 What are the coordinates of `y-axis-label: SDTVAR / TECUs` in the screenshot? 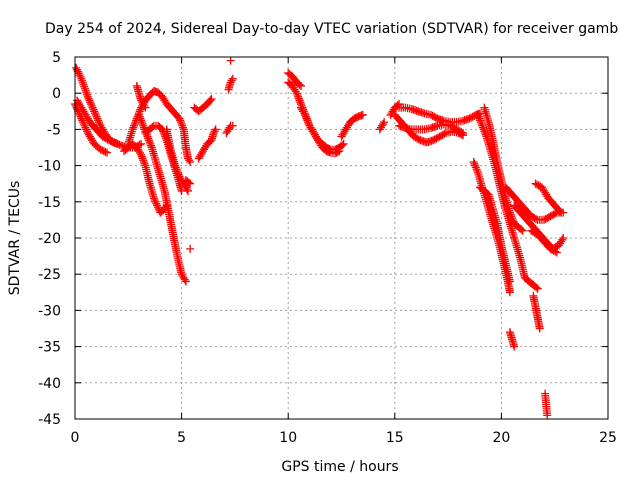 It's located at (15, 238).